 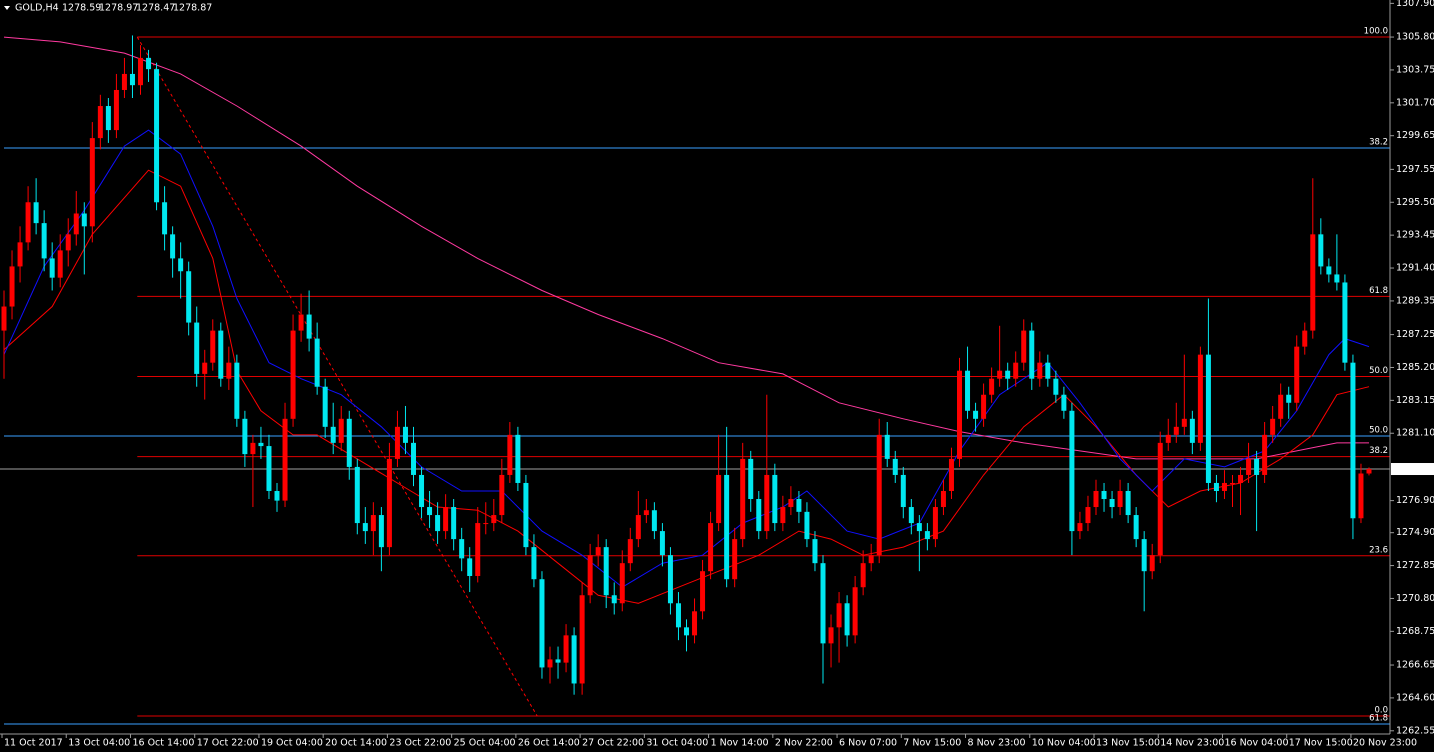 I want to click on x-tick-label: 27 Oct 22:00, so click(x=613, y=743).